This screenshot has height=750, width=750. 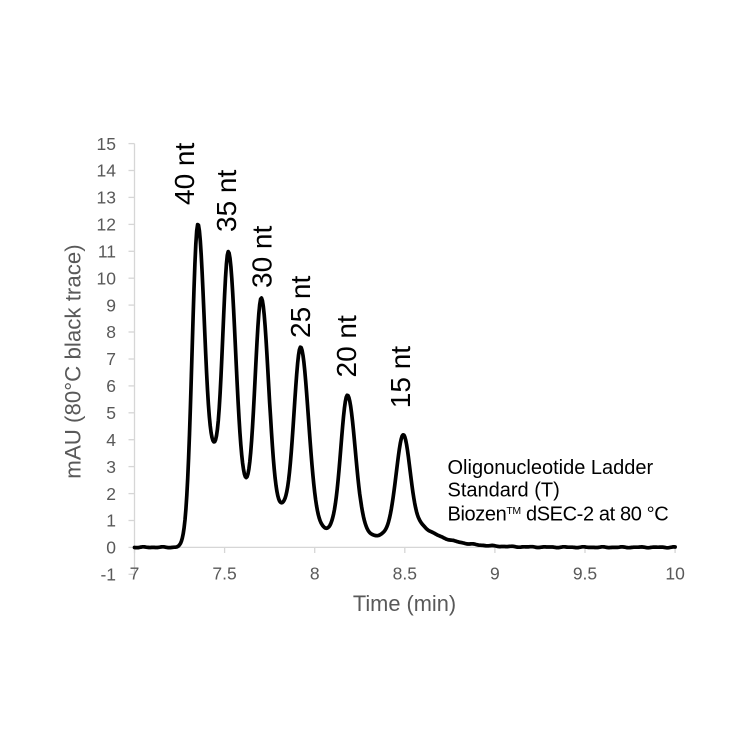 What do you see at coordinates (504, 490) in the screenshot?
I see `svg-text: Standard (T)` at bounding box center [504, 490].